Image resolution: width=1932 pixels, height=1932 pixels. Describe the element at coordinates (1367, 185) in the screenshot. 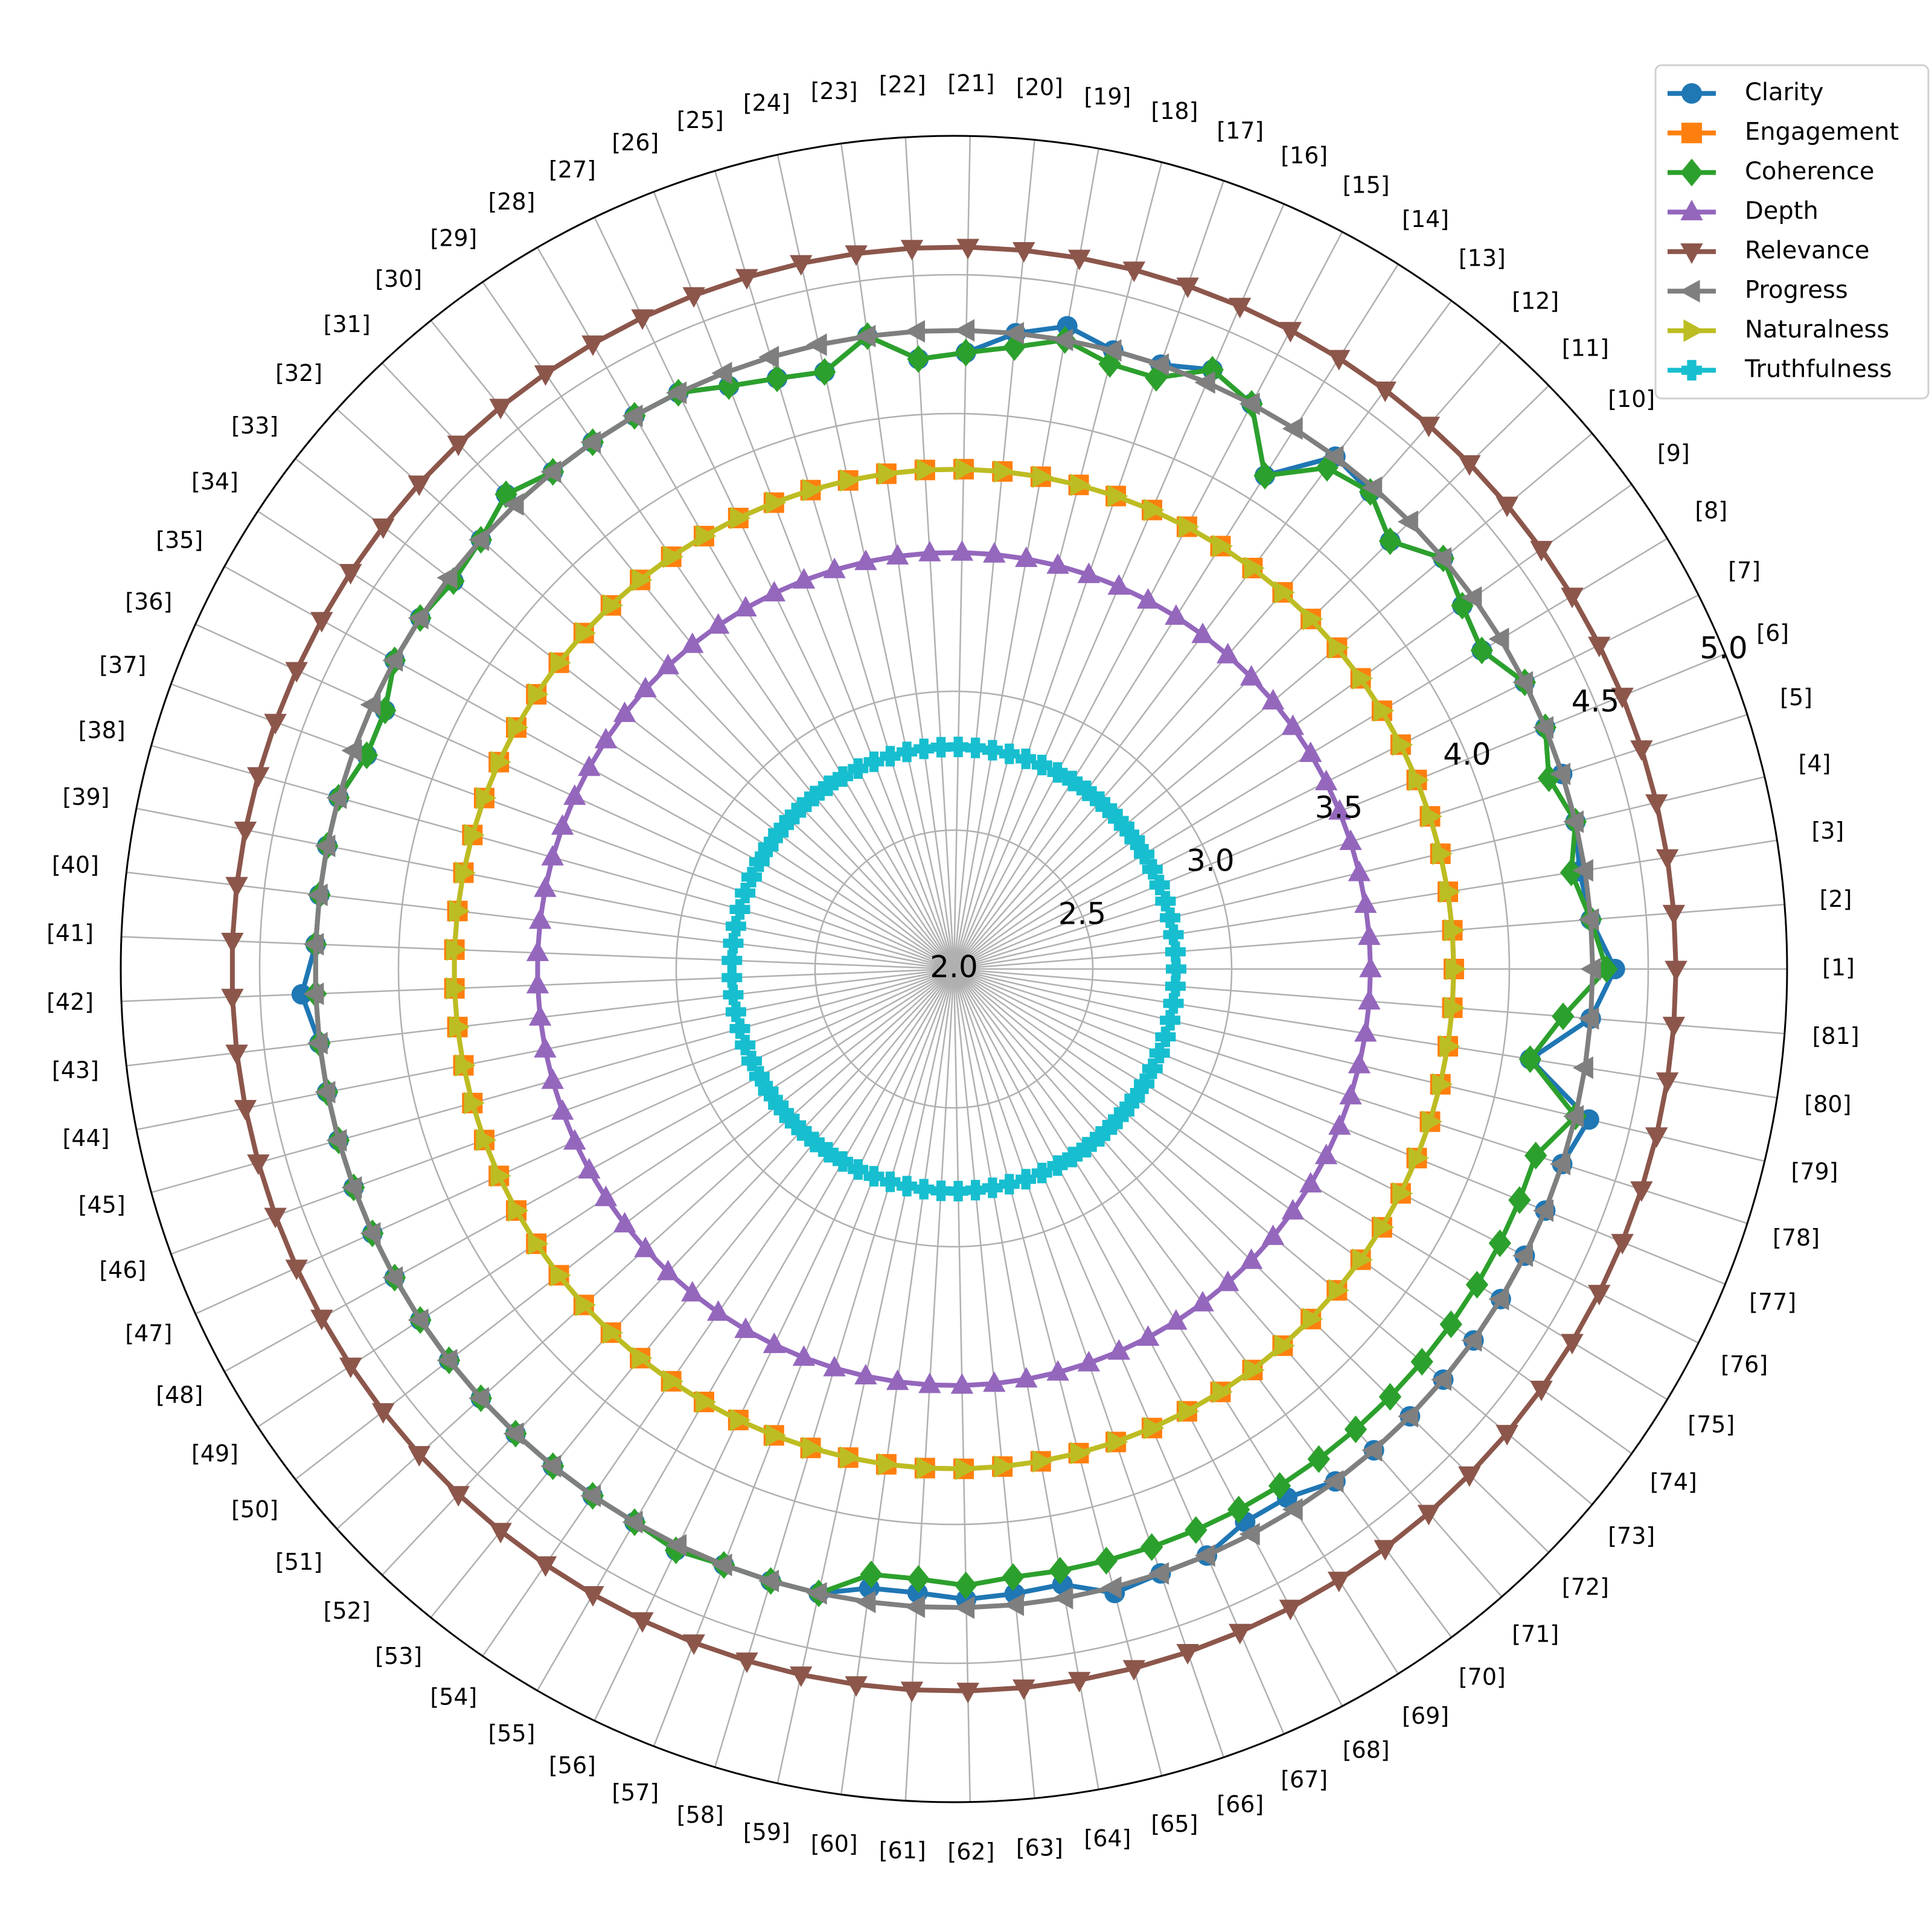

I see `category-label: [15]` at that location.